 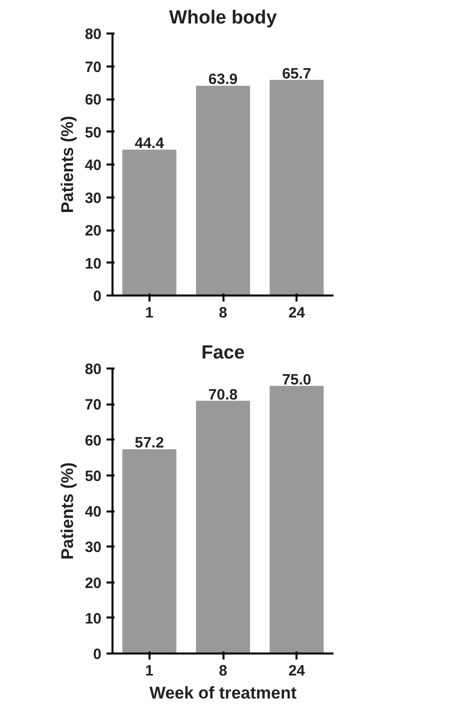 I want to click on data-label: 75.0, so click(x=297, y=379).